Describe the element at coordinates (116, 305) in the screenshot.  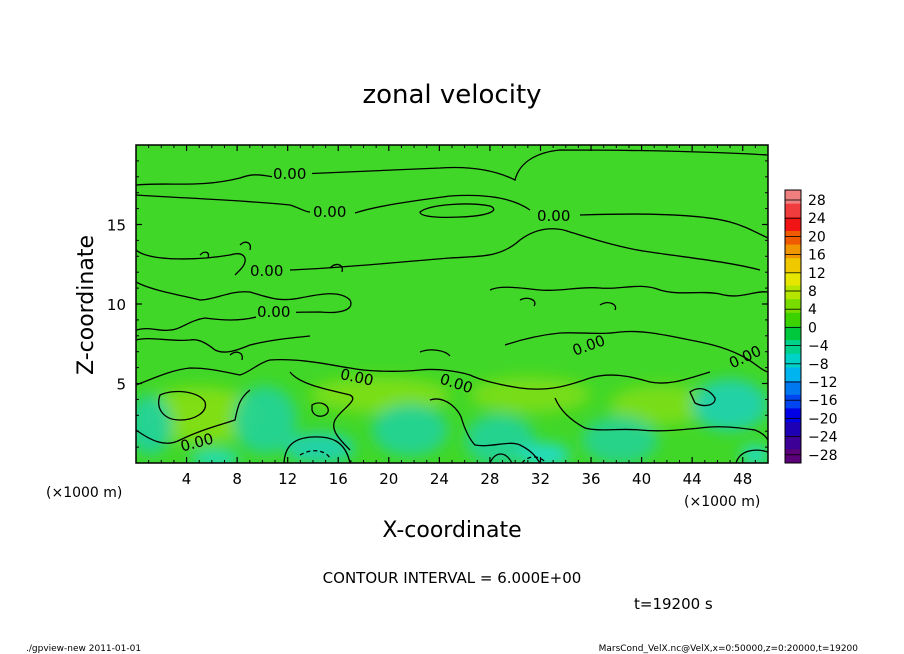
I see `y-tick-label: 10` at that location.